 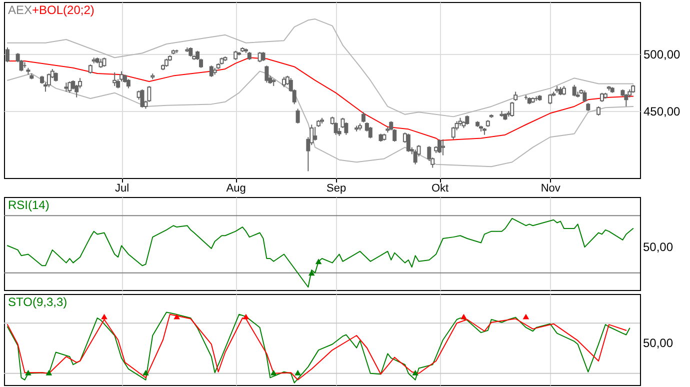 I want to click on y-tick-label: 500,00, so click(x=662, y=55).